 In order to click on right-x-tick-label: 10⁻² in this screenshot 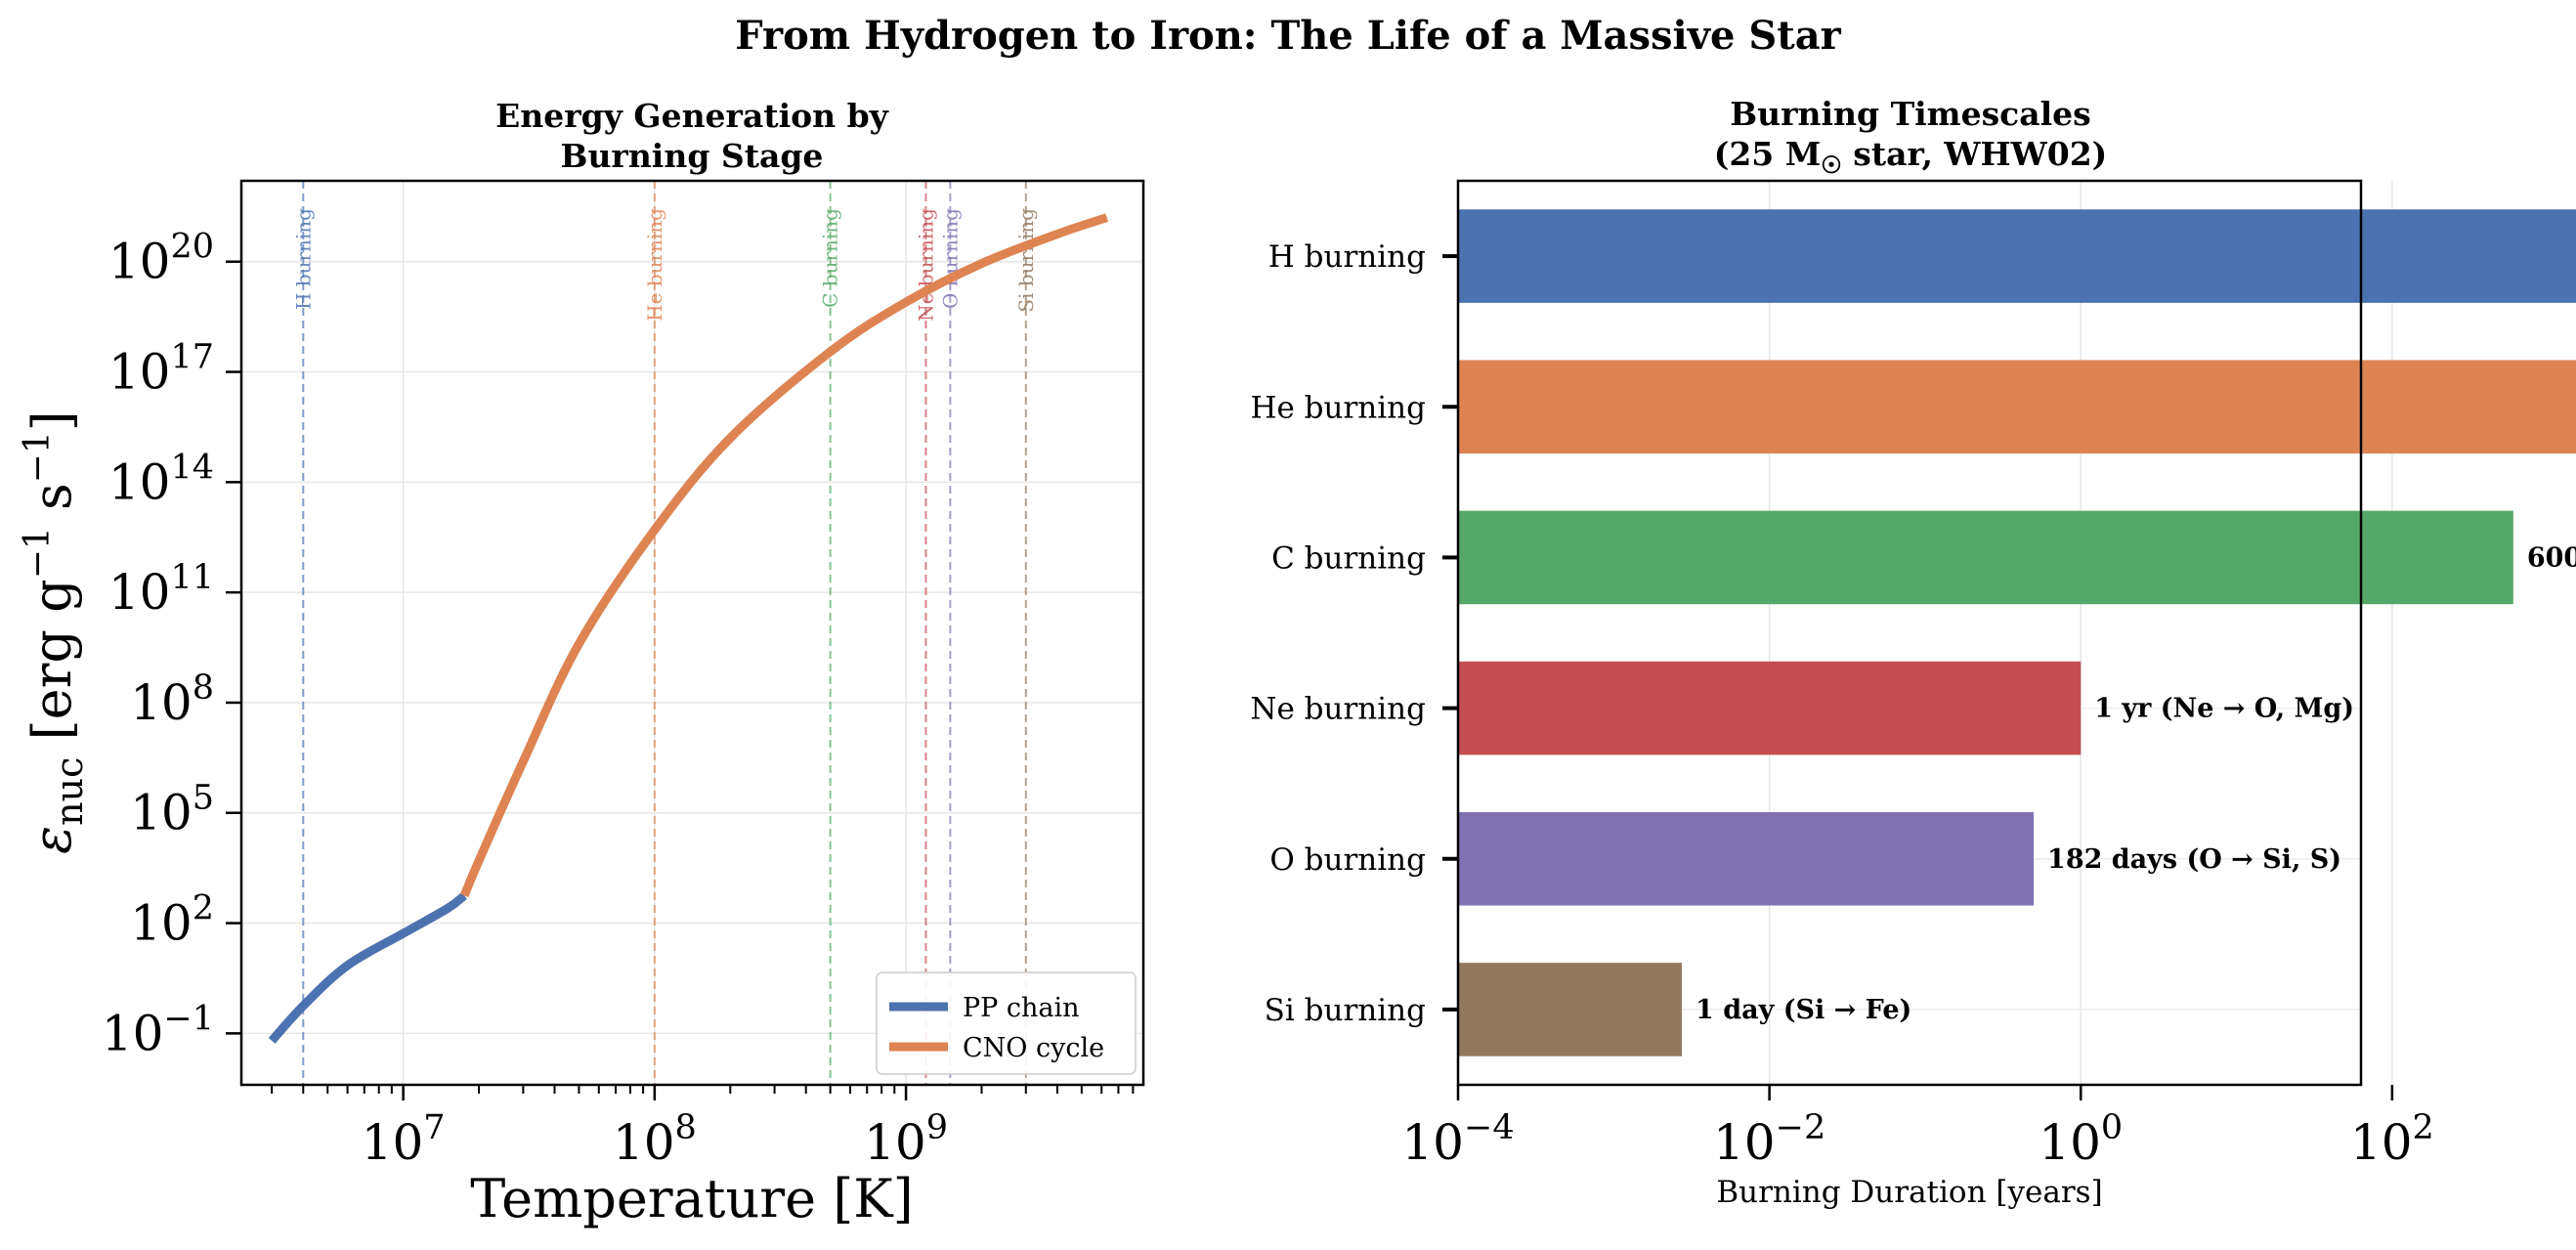, I will do `click(1769, 1139)`.